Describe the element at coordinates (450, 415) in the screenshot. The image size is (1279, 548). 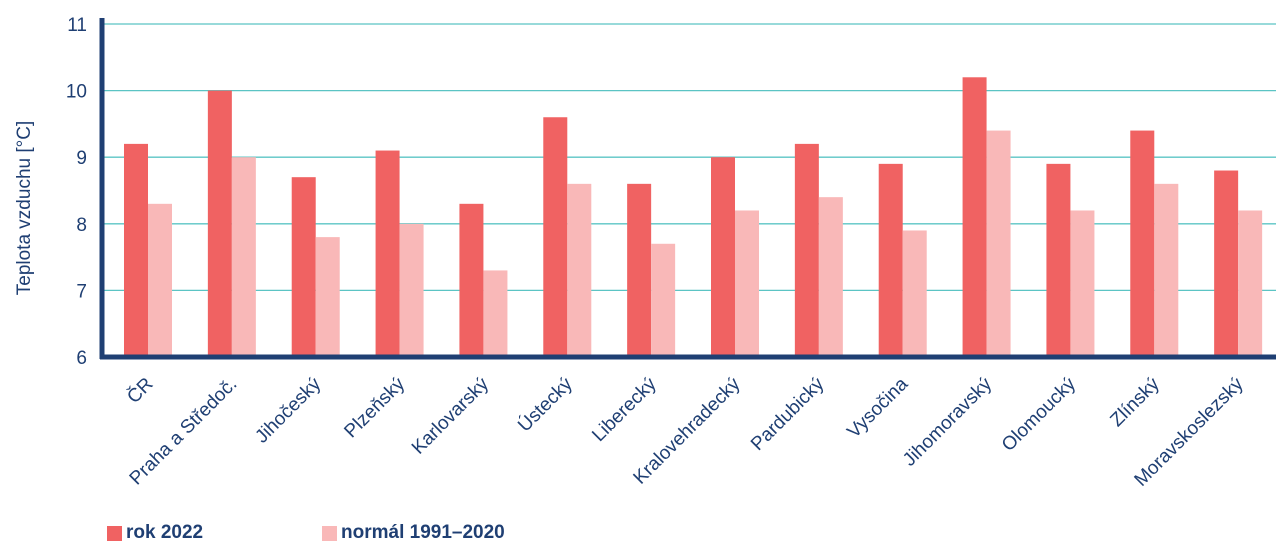
I see `x-tick-label-4: Karlovarský` at that location.